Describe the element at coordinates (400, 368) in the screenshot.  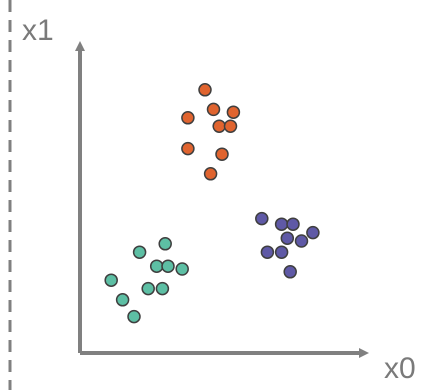
I see `x-axis-label: x0` at that location.